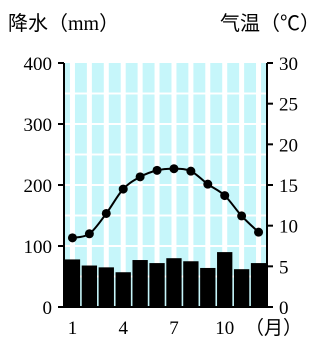  I want to click on precipitation-bars, so click(165, 279).